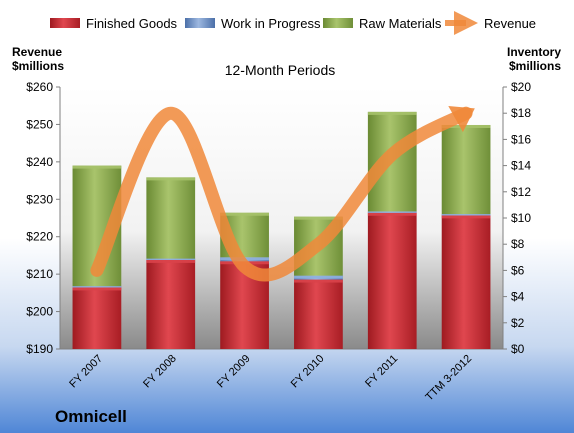  Describe the element at coordinates (521, 139) in the screenshot. I see `right-tick-label: $16` at that location.